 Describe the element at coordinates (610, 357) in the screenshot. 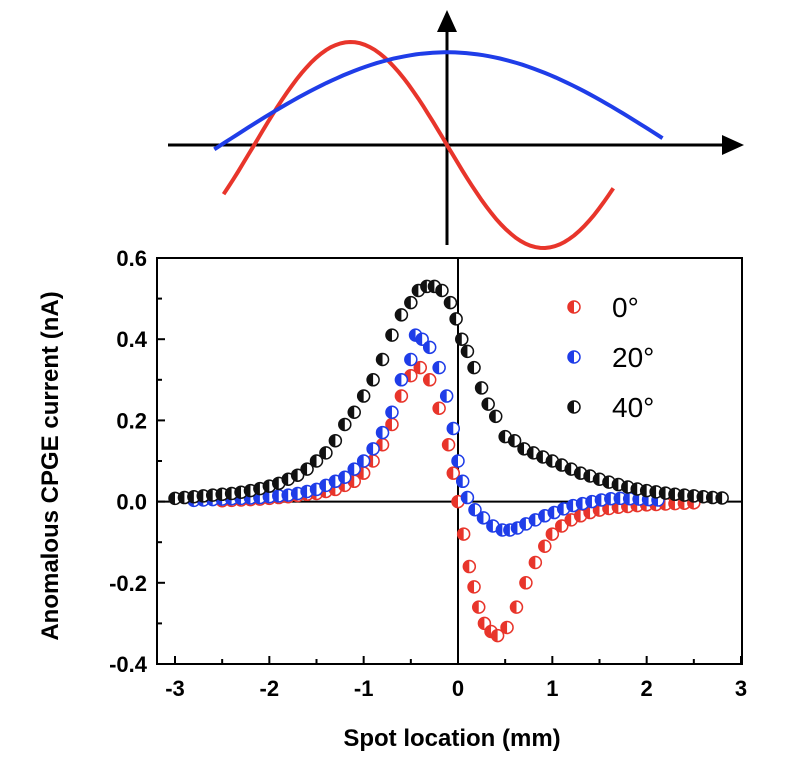

I see `legend: 0° 20° 40°` at that location.